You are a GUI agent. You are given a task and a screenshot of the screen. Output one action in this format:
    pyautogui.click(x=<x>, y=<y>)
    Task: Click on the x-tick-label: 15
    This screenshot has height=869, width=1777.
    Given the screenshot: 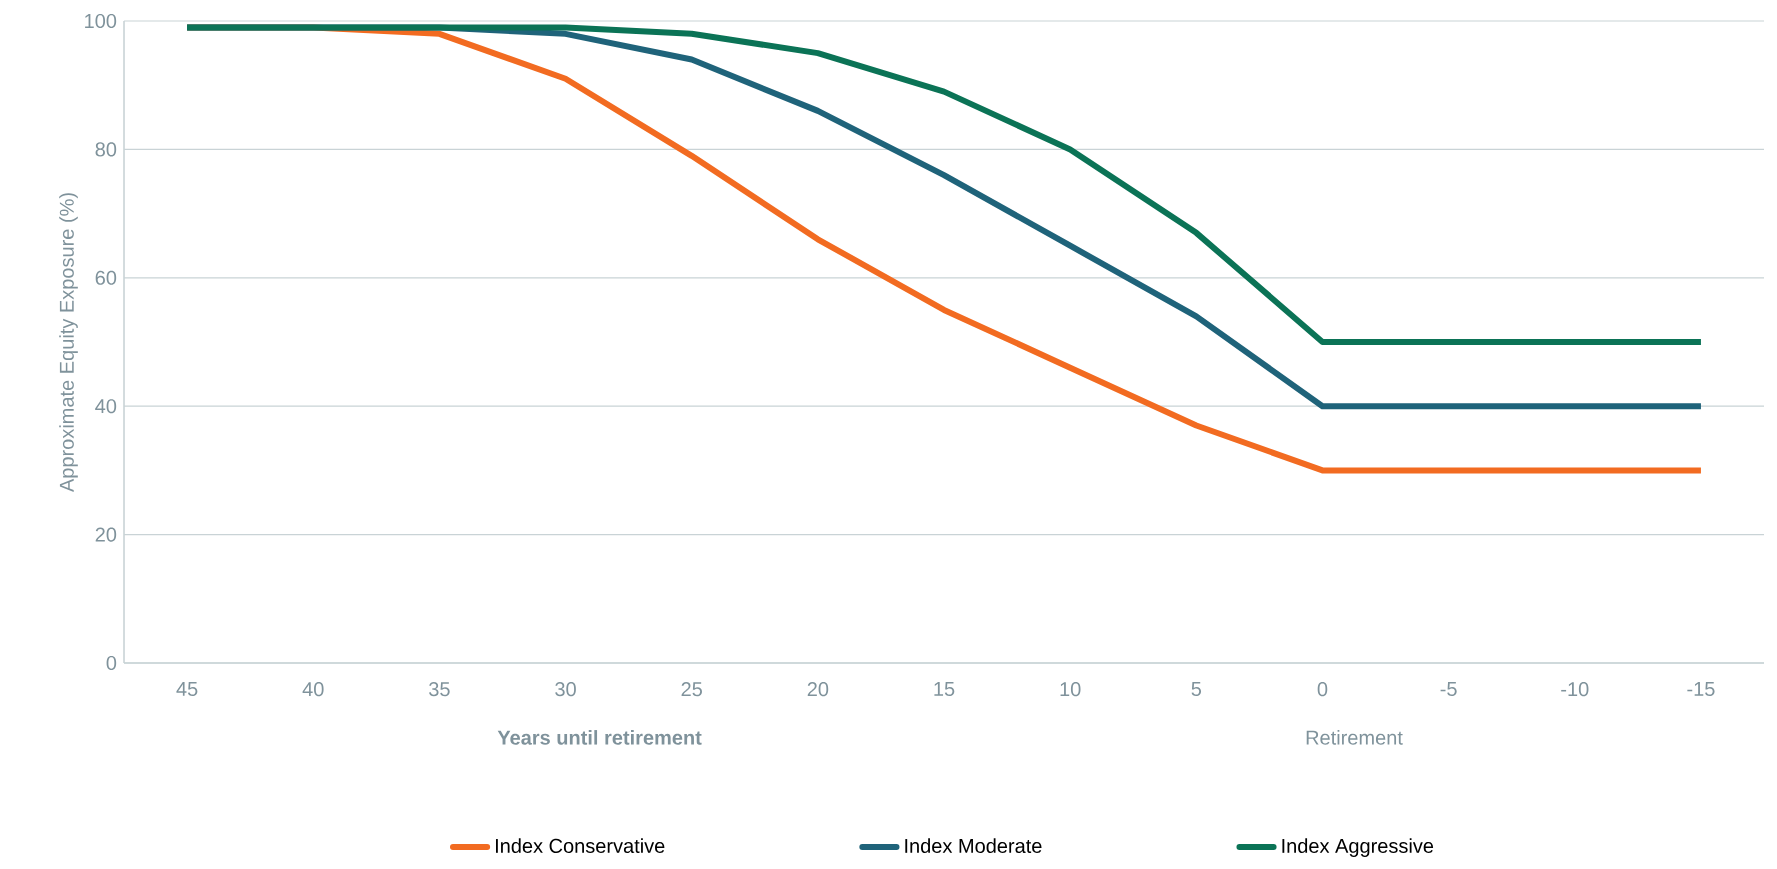 What is the action you would take?
    pyautogui.click(x=944, y=689)
    